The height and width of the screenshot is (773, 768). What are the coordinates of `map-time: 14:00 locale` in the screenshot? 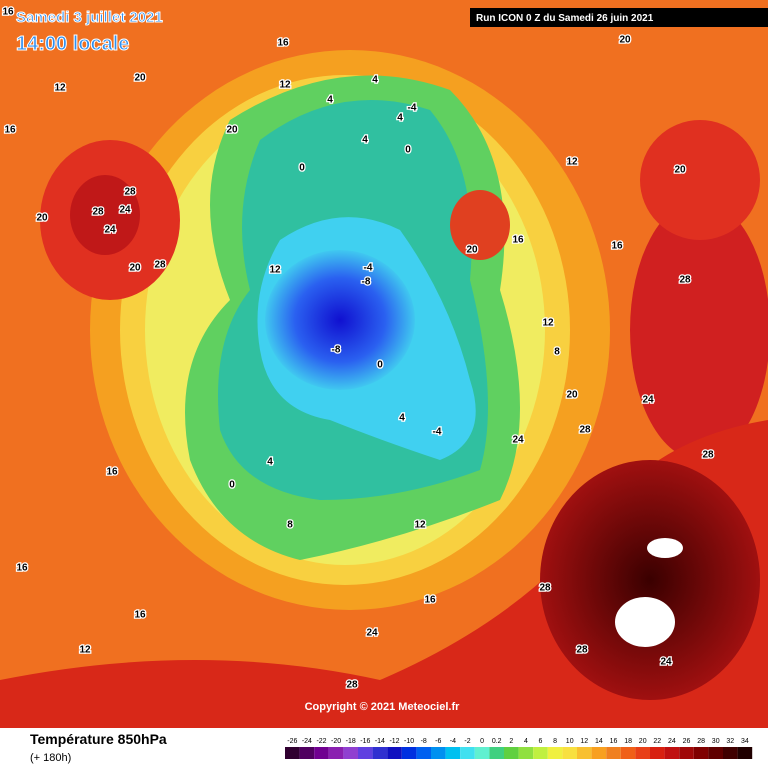 It's located at (72, 44).